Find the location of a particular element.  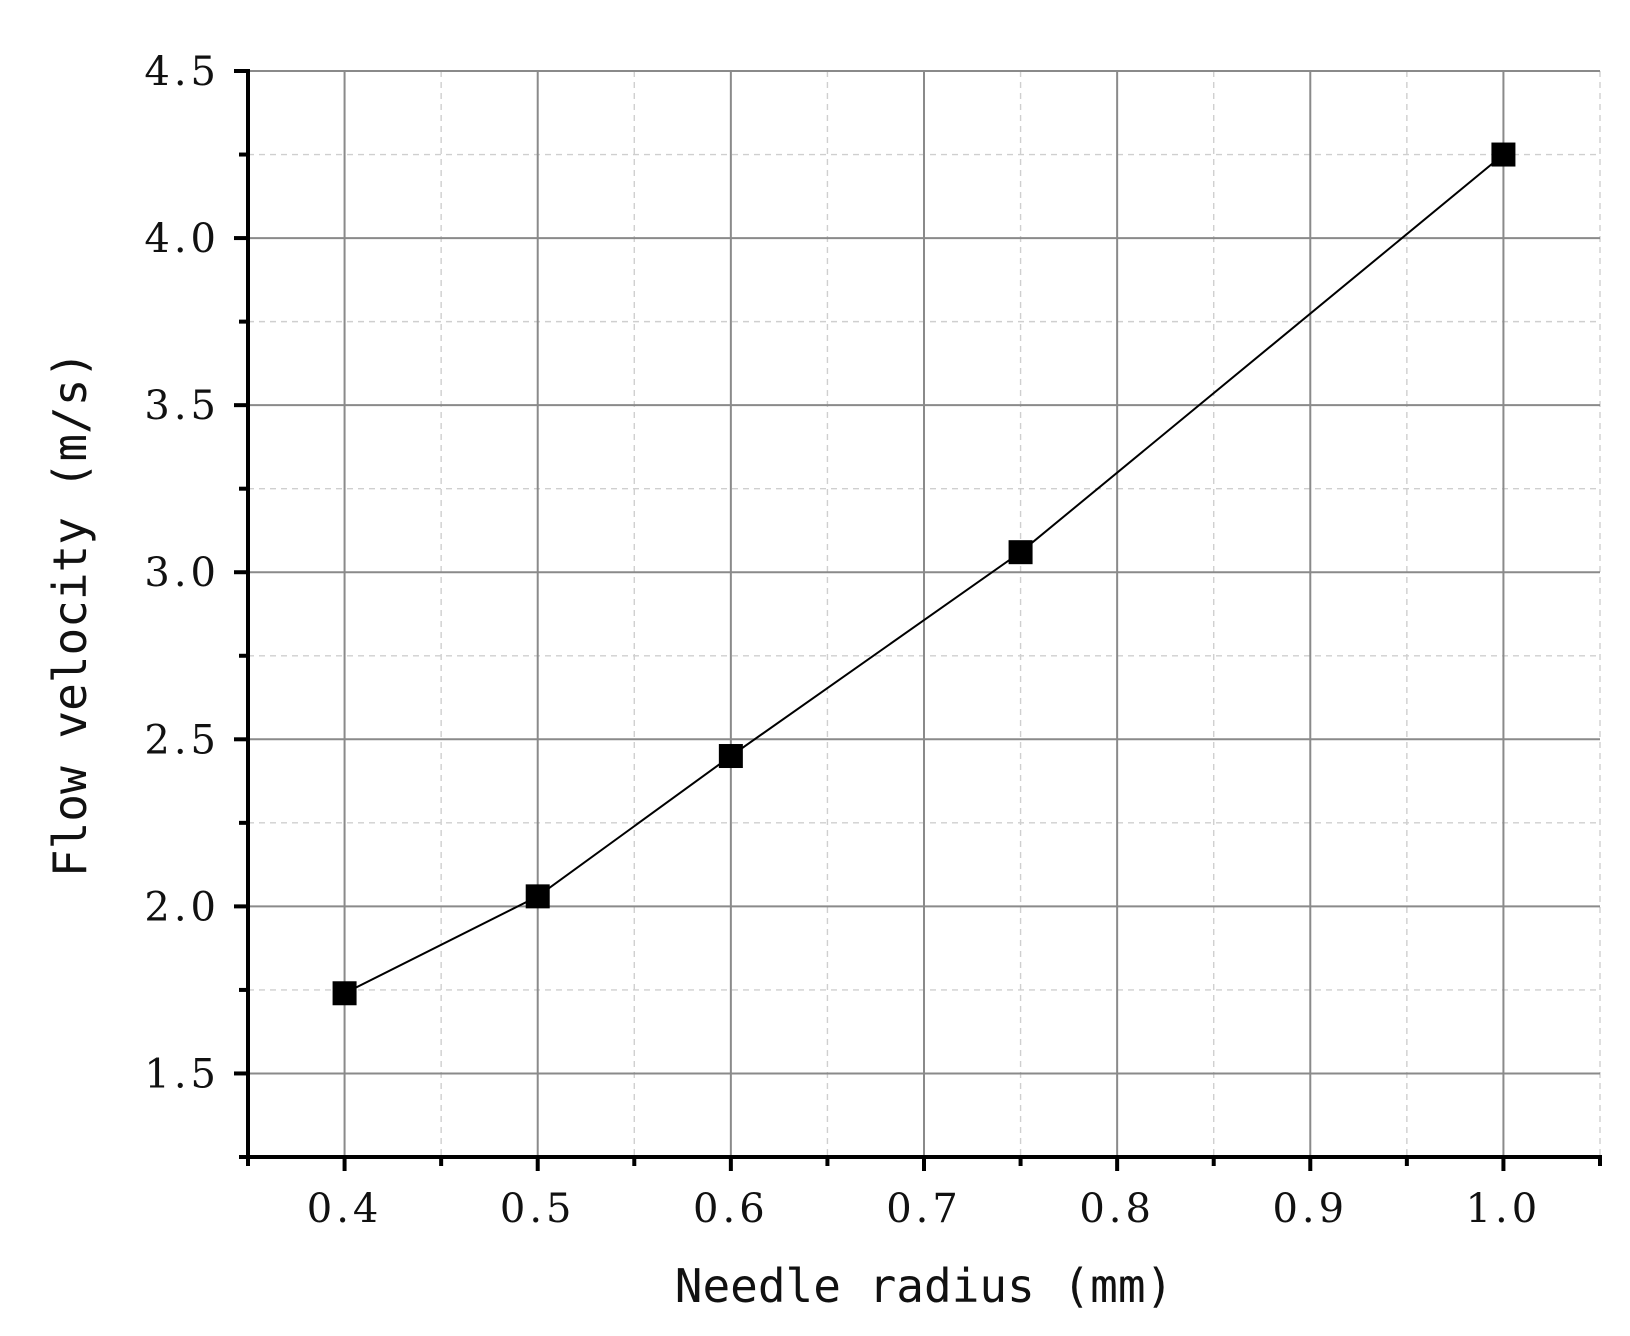

x-tick-label: 0.6 is located at coordinates (731, 1209).